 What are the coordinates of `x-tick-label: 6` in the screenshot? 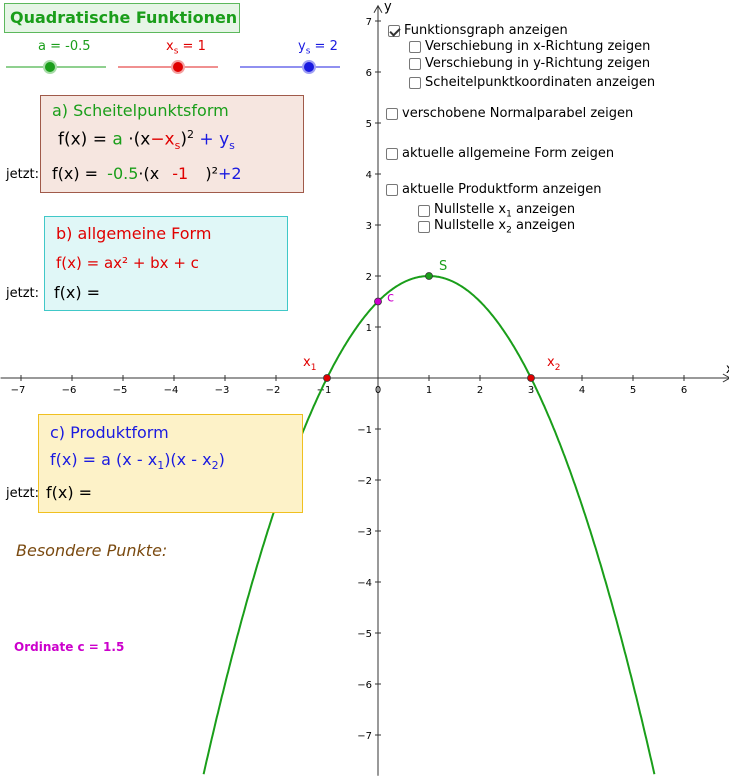 It's located at (684, 390).